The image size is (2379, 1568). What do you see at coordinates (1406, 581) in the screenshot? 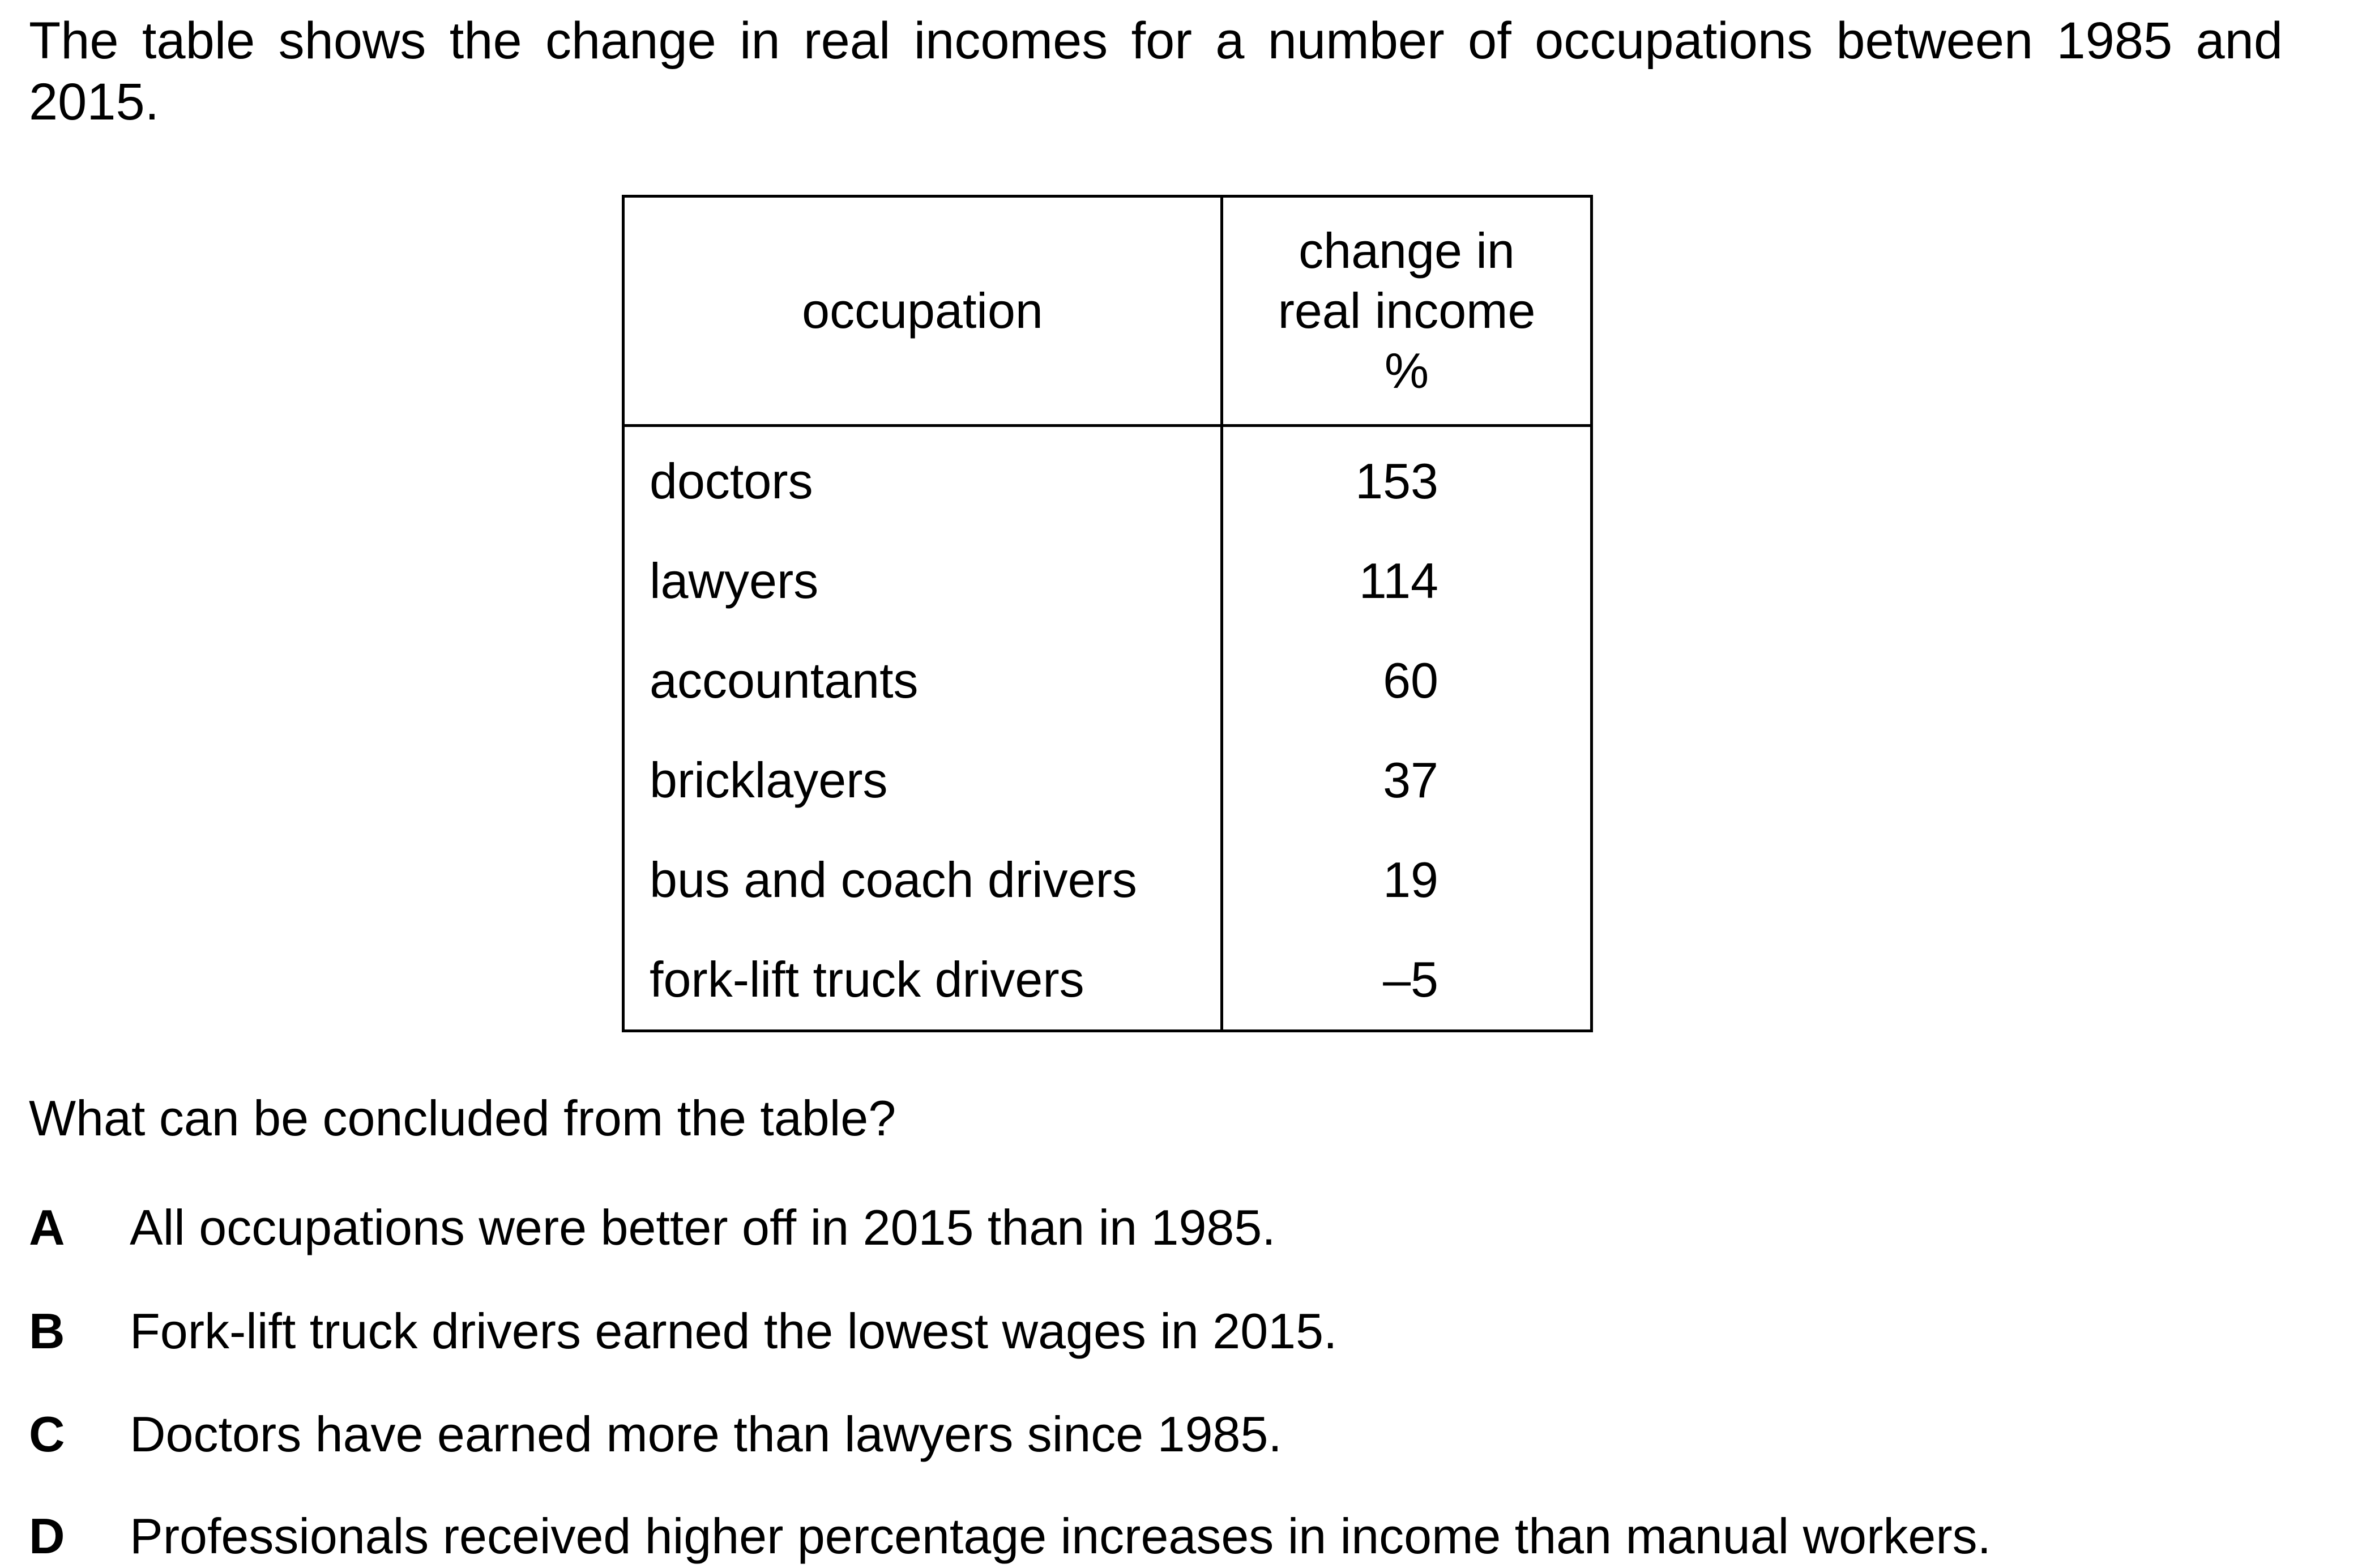
I see `cell-change: 114` at bounding box center [1406, 581].